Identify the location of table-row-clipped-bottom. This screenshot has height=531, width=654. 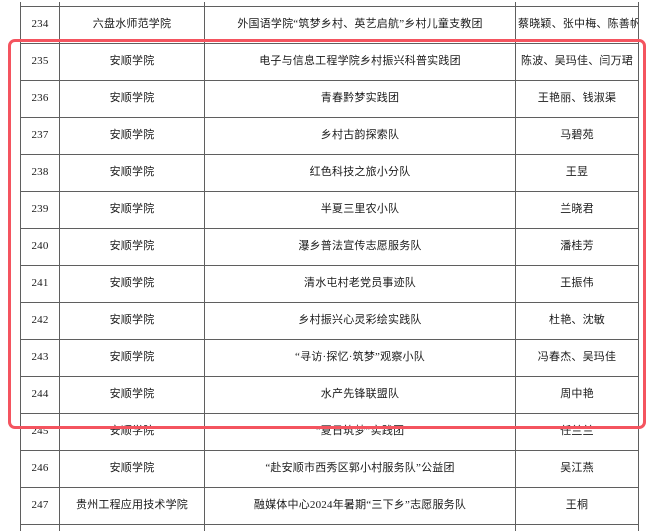
(330, 528).